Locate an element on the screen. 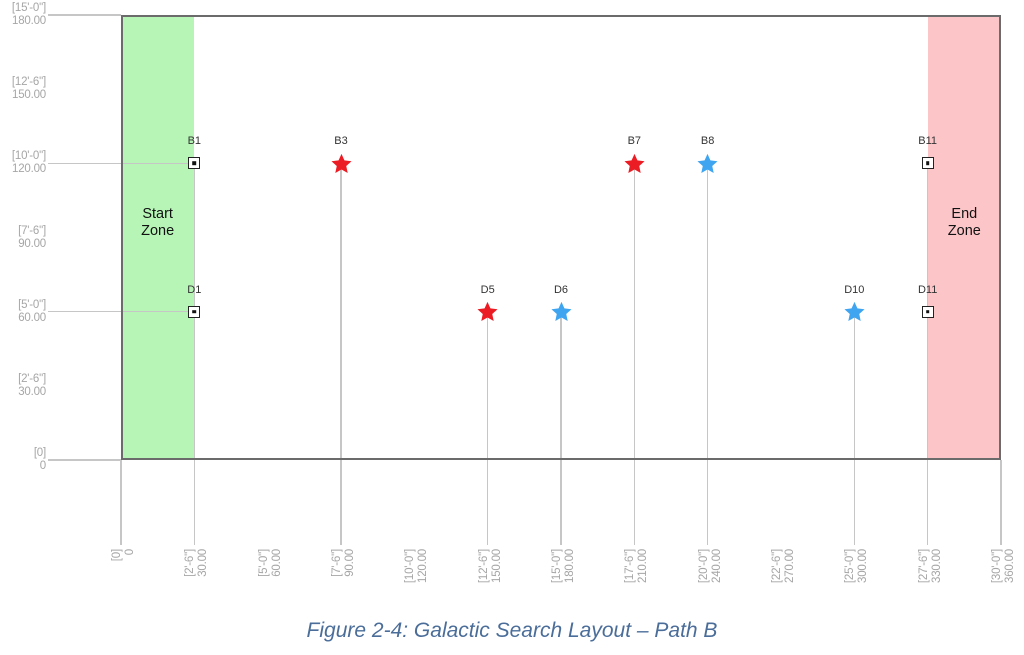 The image size is (1024, 655). x-axis-label: [20'-0"] 240.00 is located at coordinates (711, 579).